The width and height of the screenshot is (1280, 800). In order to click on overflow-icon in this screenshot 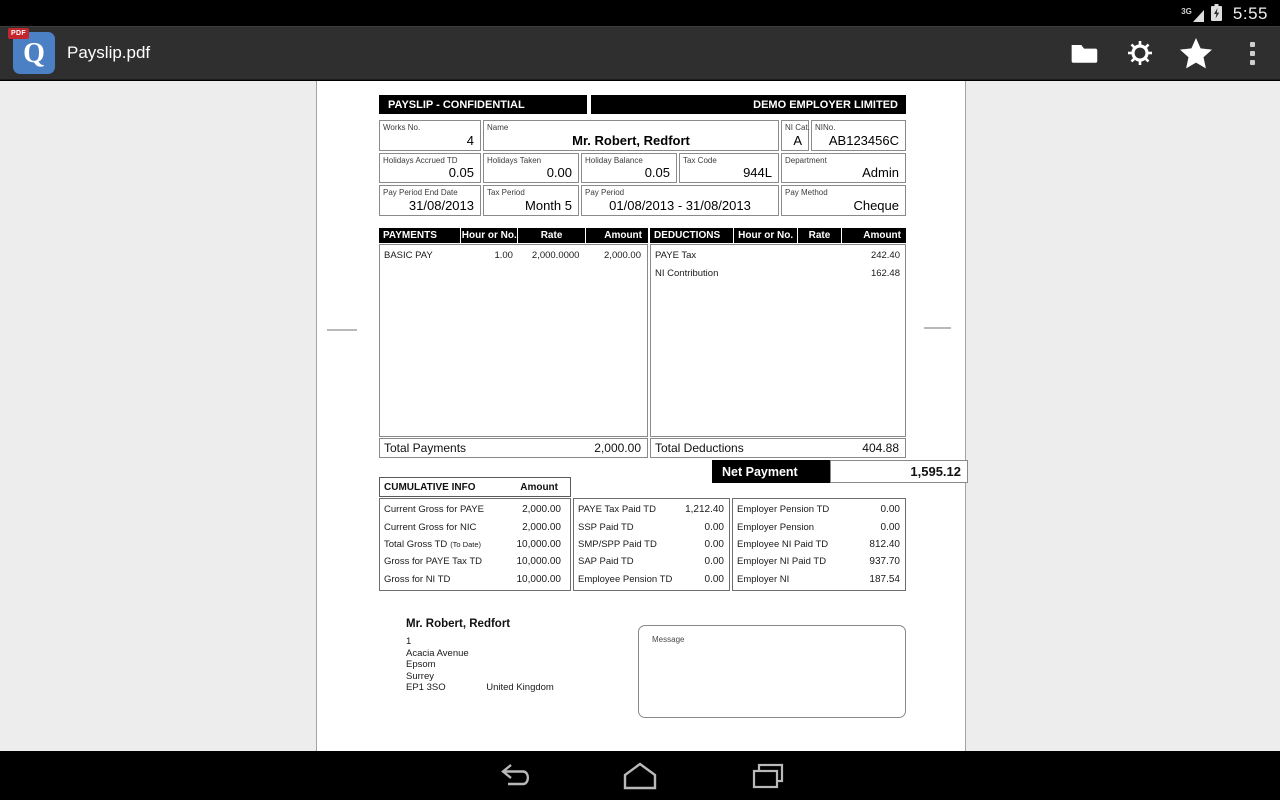, I will do `click(1252, 53)`.